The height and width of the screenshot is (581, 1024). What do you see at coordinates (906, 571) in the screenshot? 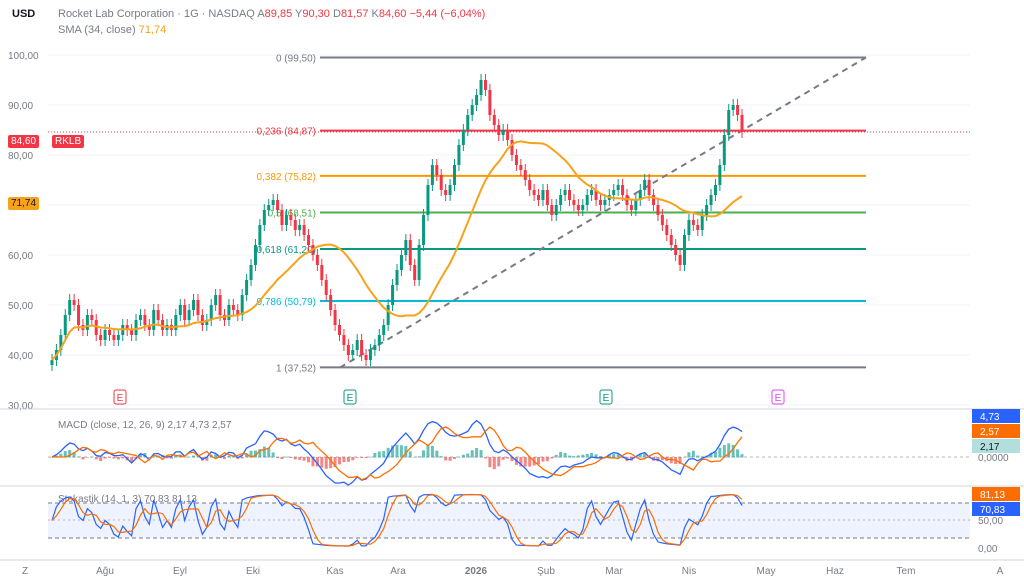
I see `x-tick-label: Tem` at bounding box center [906, 571].